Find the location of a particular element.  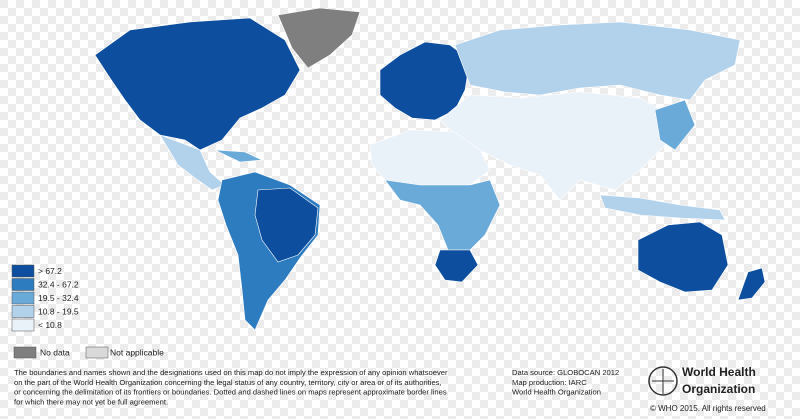

new-zealand is located at coordinates (751, 284).